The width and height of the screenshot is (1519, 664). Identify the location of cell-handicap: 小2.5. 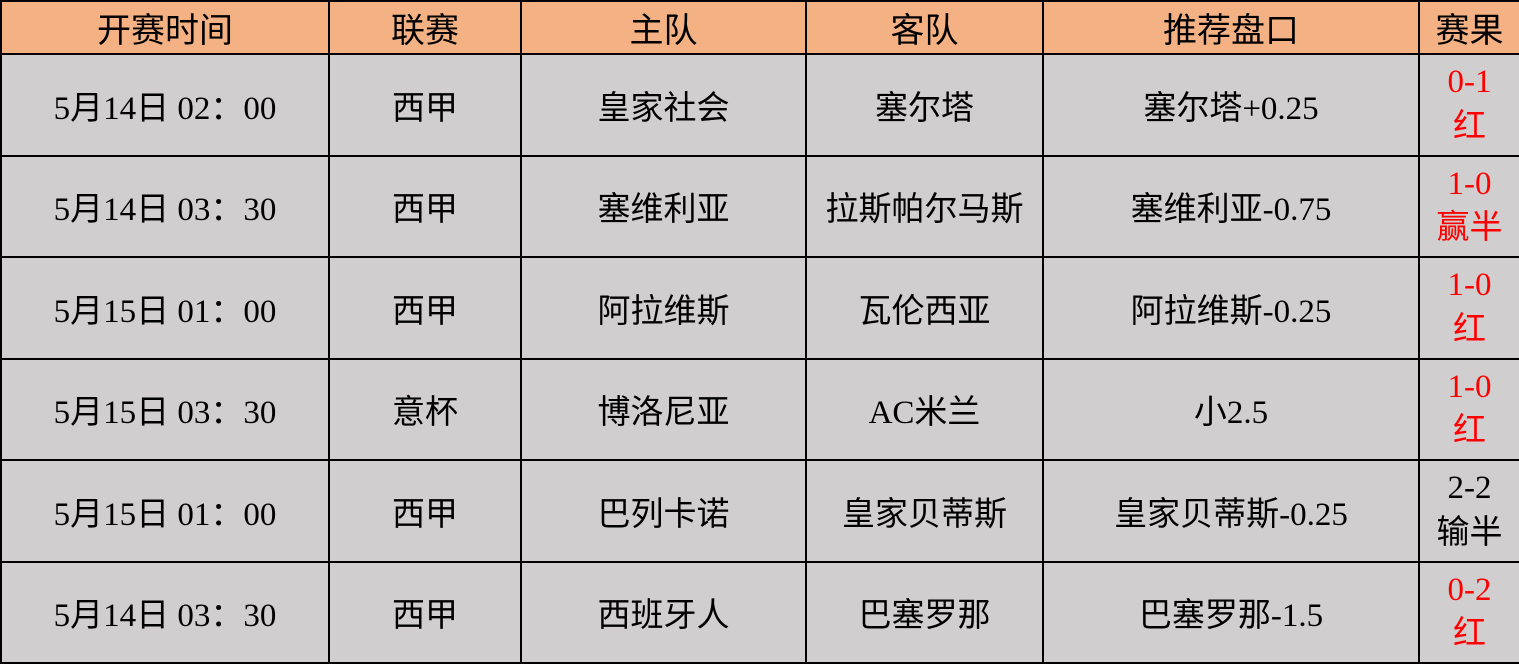
(1231, 409).